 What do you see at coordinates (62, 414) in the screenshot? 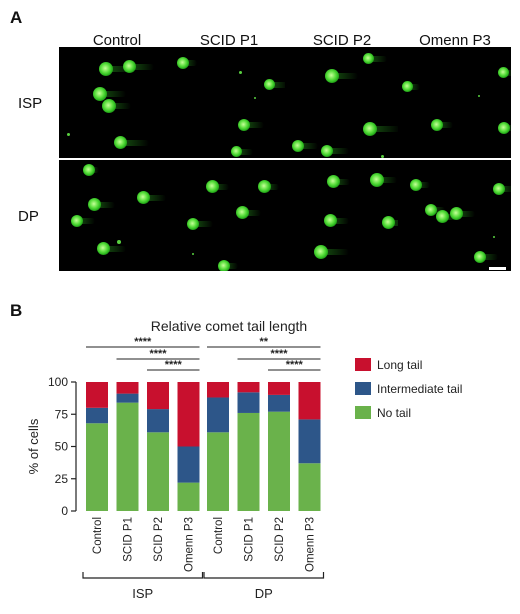
I see `y-tick-label: 75` at bounding box center [62, 414].